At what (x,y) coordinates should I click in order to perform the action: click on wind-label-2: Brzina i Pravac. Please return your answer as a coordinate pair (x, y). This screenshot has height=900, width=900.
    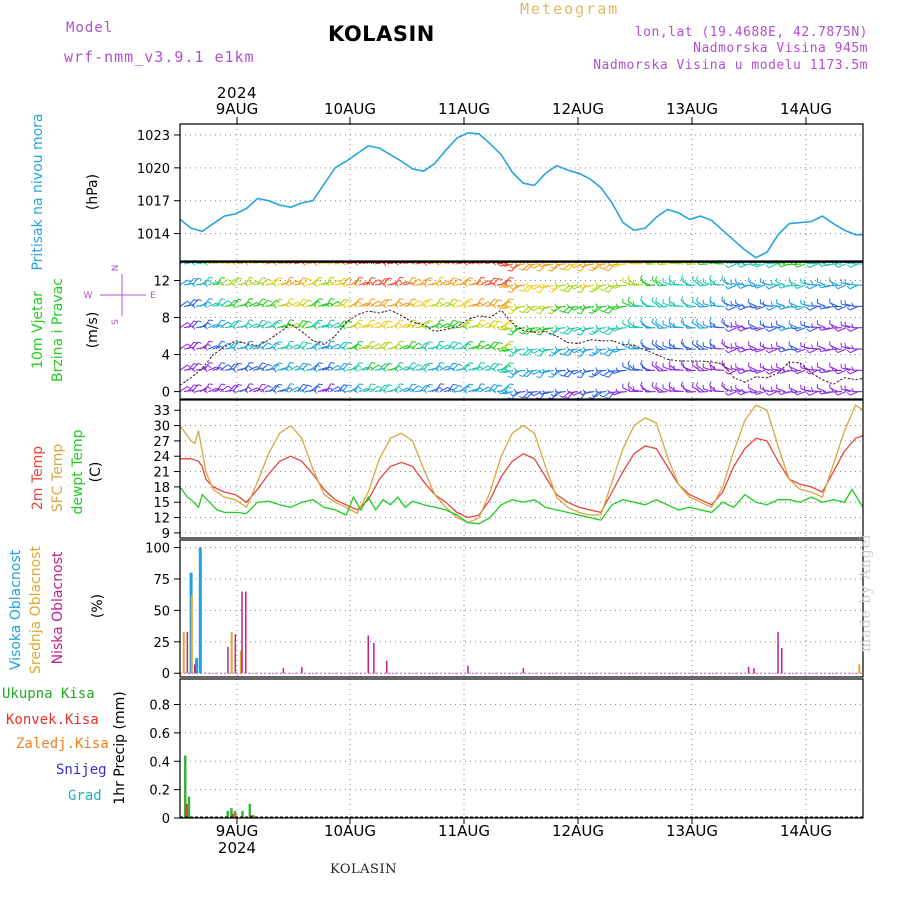
    Looking at the image, I should click on (58, 330).